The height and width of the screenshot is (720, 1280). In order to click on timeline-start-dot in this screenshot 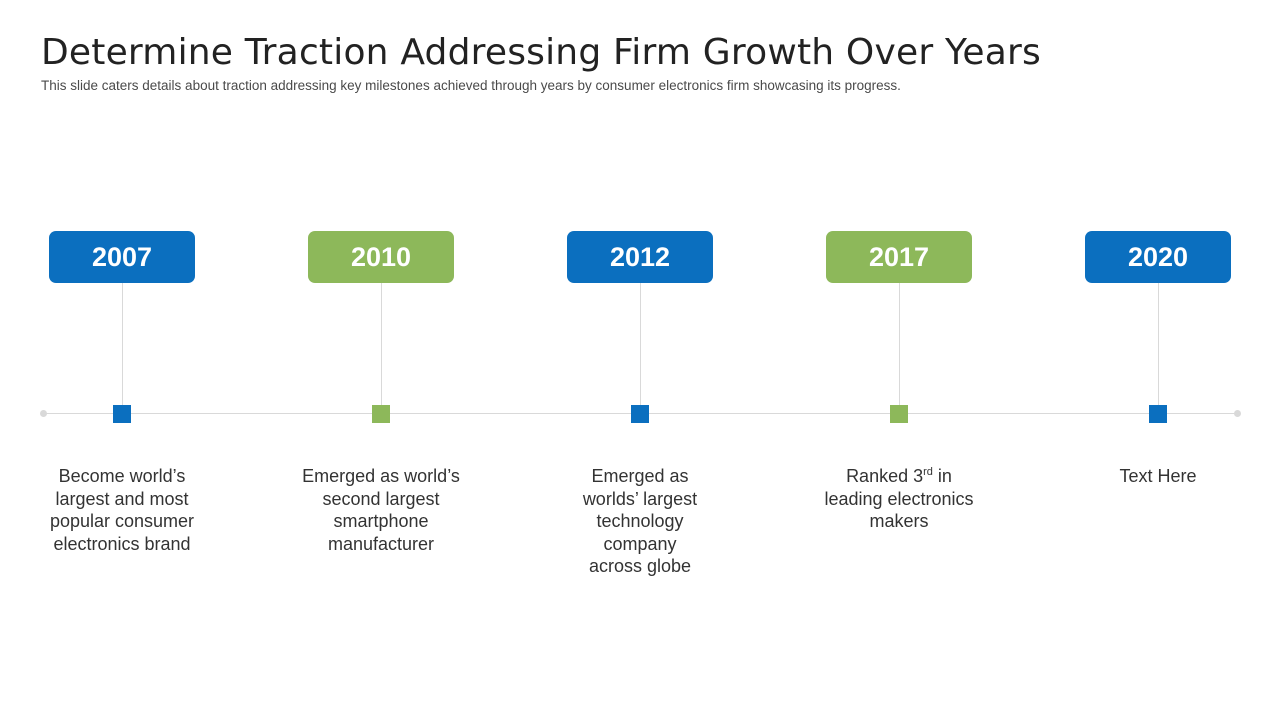, I will do `click(43, 413)`.